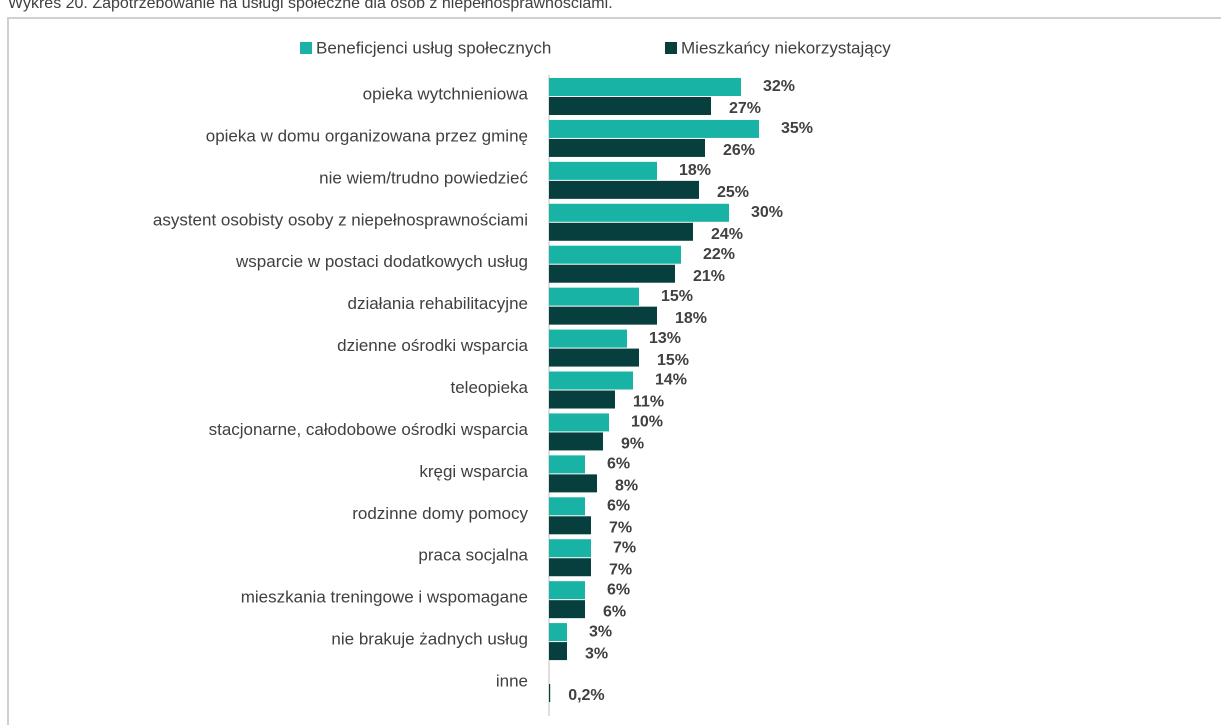 This screenshot has height=725, width=1221. I want to click on value-label: 24%, so click(727, 234).